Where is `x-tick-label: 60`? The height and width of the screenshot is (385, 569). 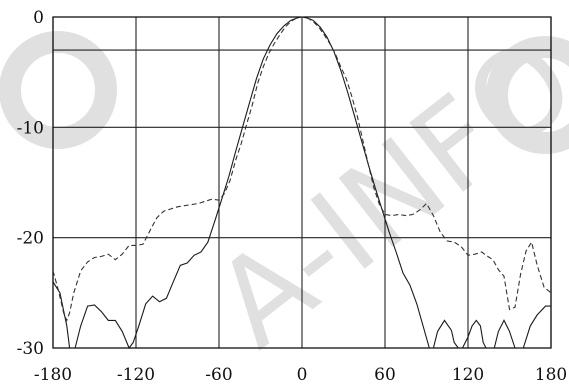
x-tick-label: 60 is located at coordinates (385, 375).